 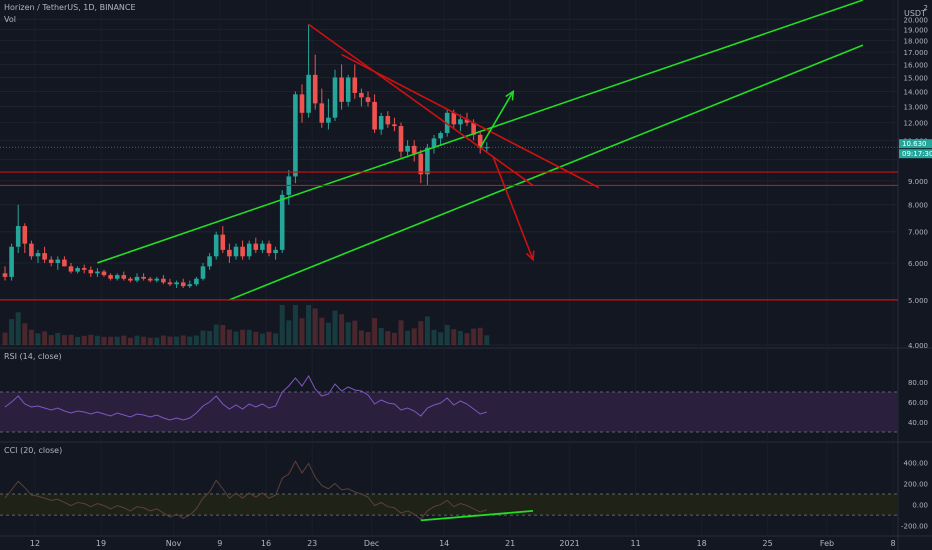 I want to click on price-tick-label: 15.000, so click(x=916, y=79).